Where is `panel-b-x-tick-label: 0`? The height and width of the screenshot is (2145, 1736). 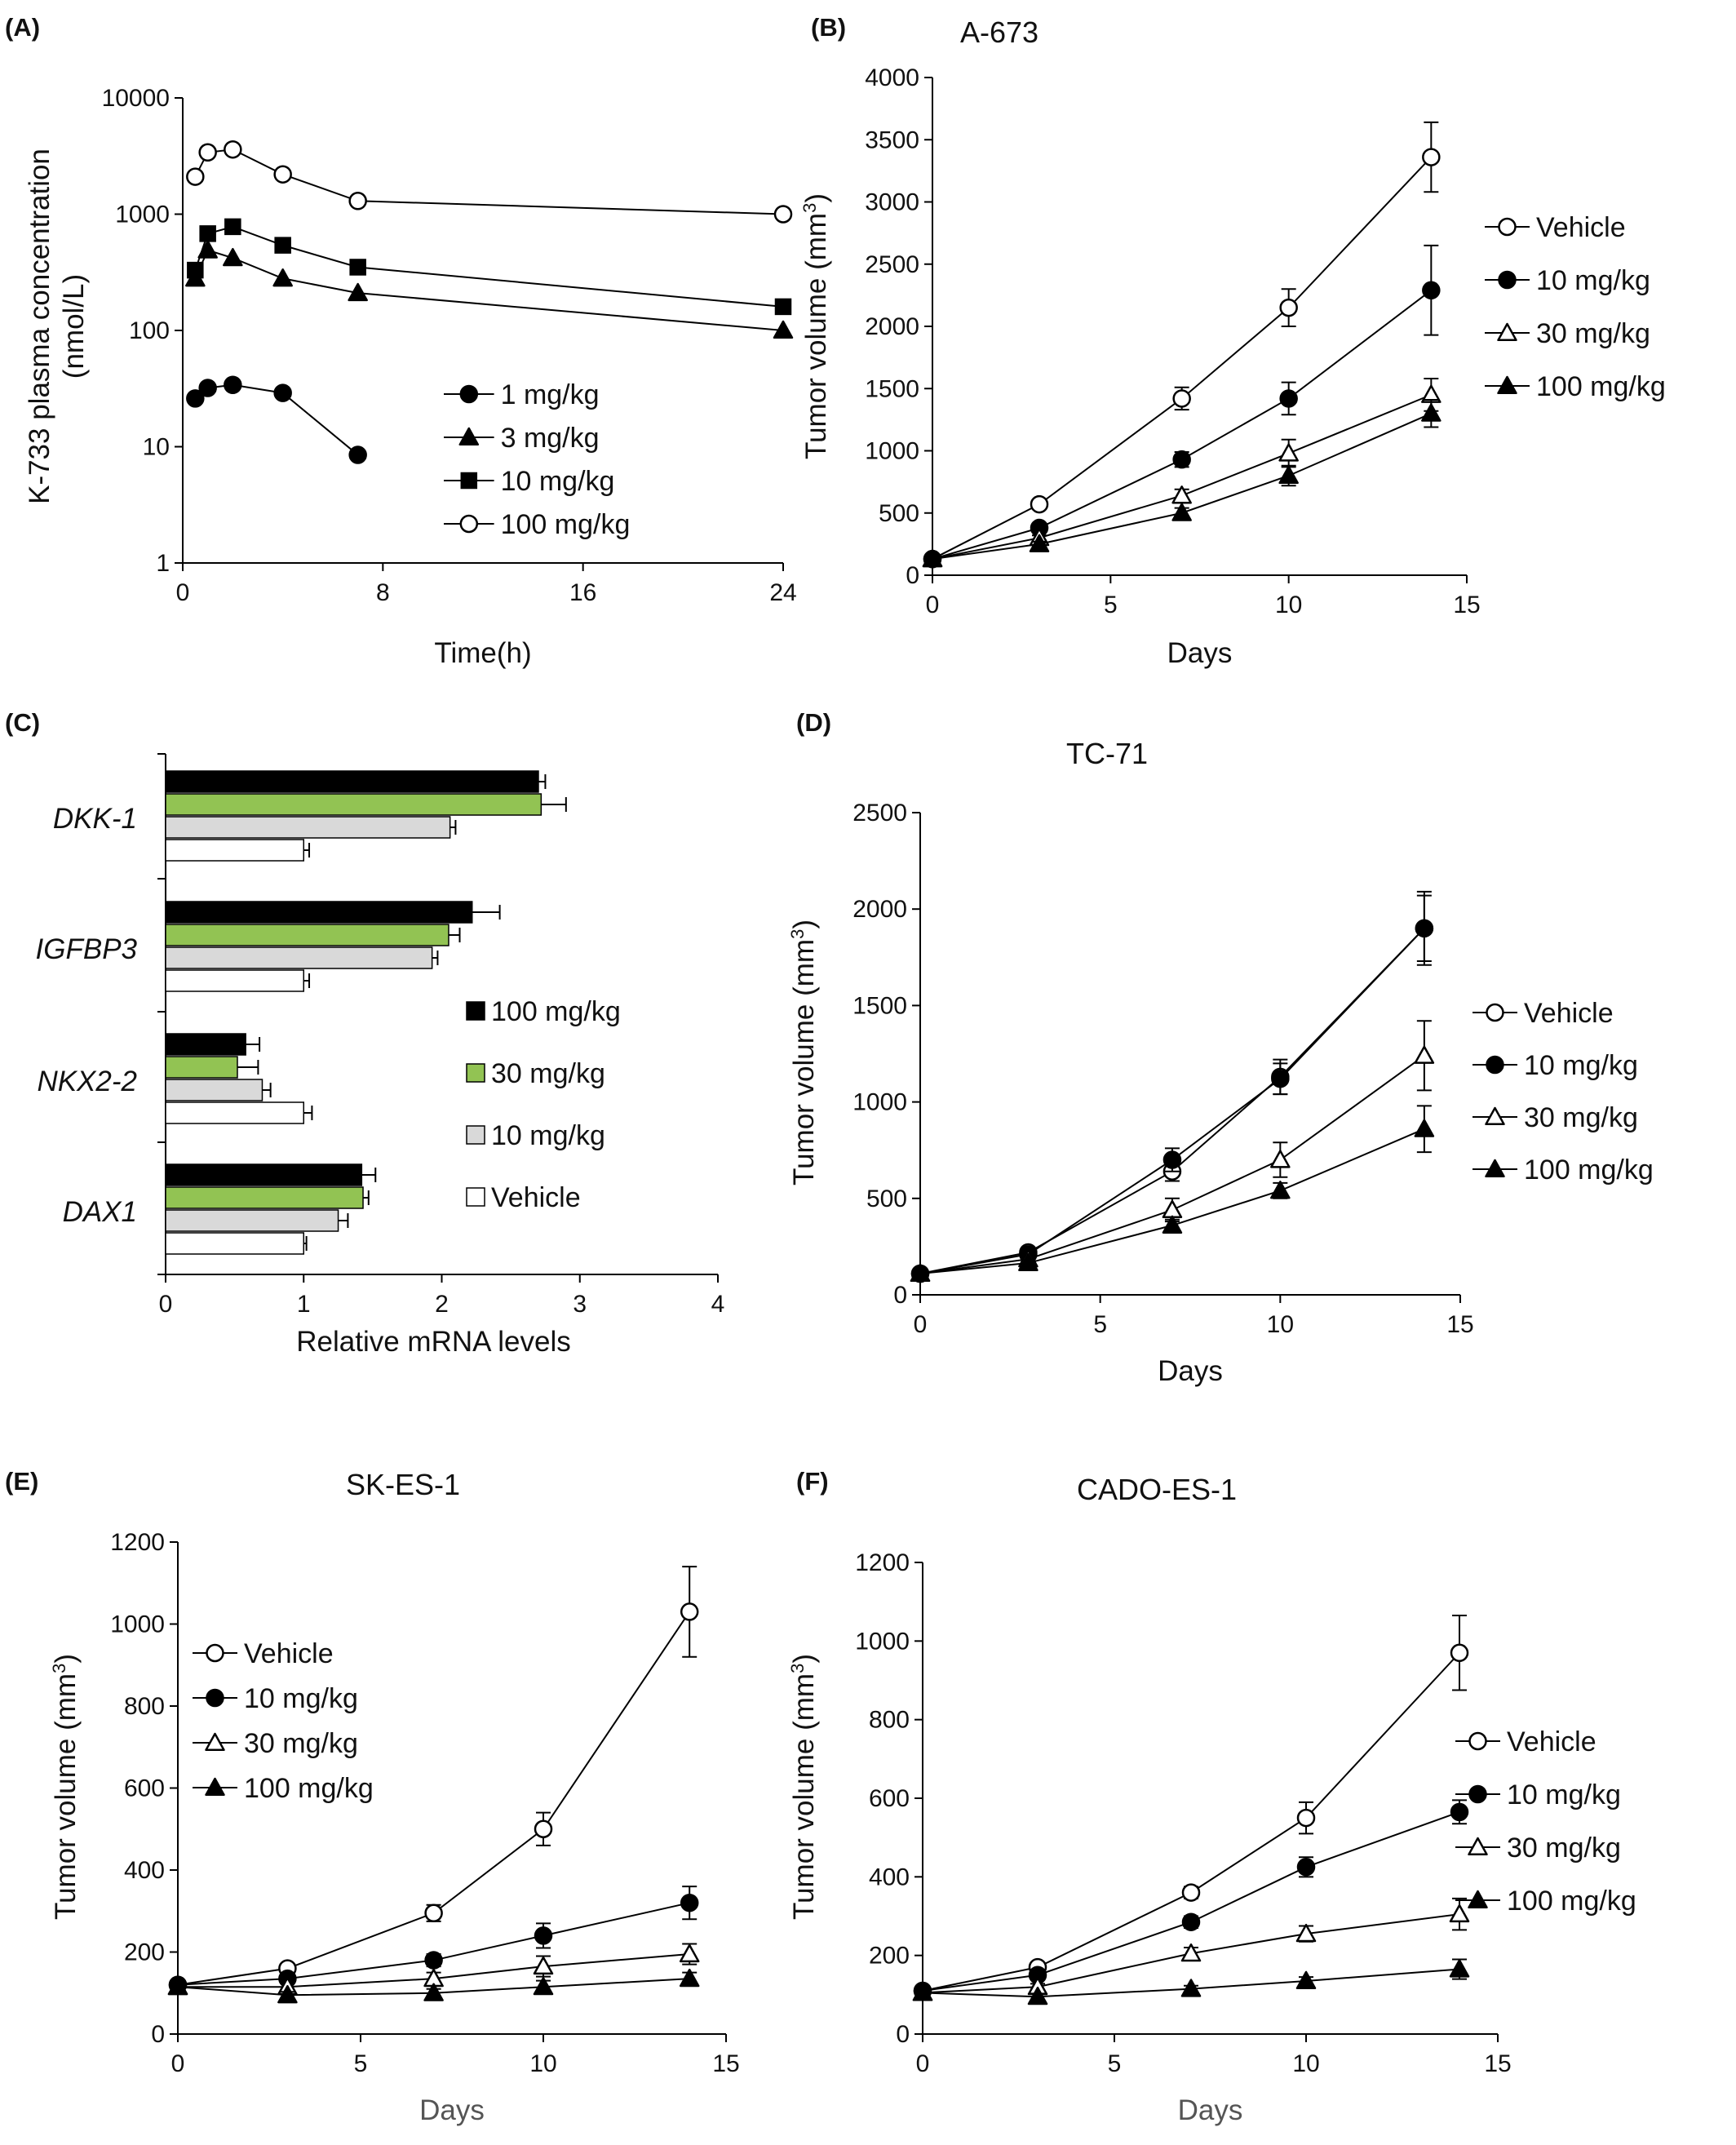
panel-b-x-tick-label: 0 is located at coordinates (933, 605).